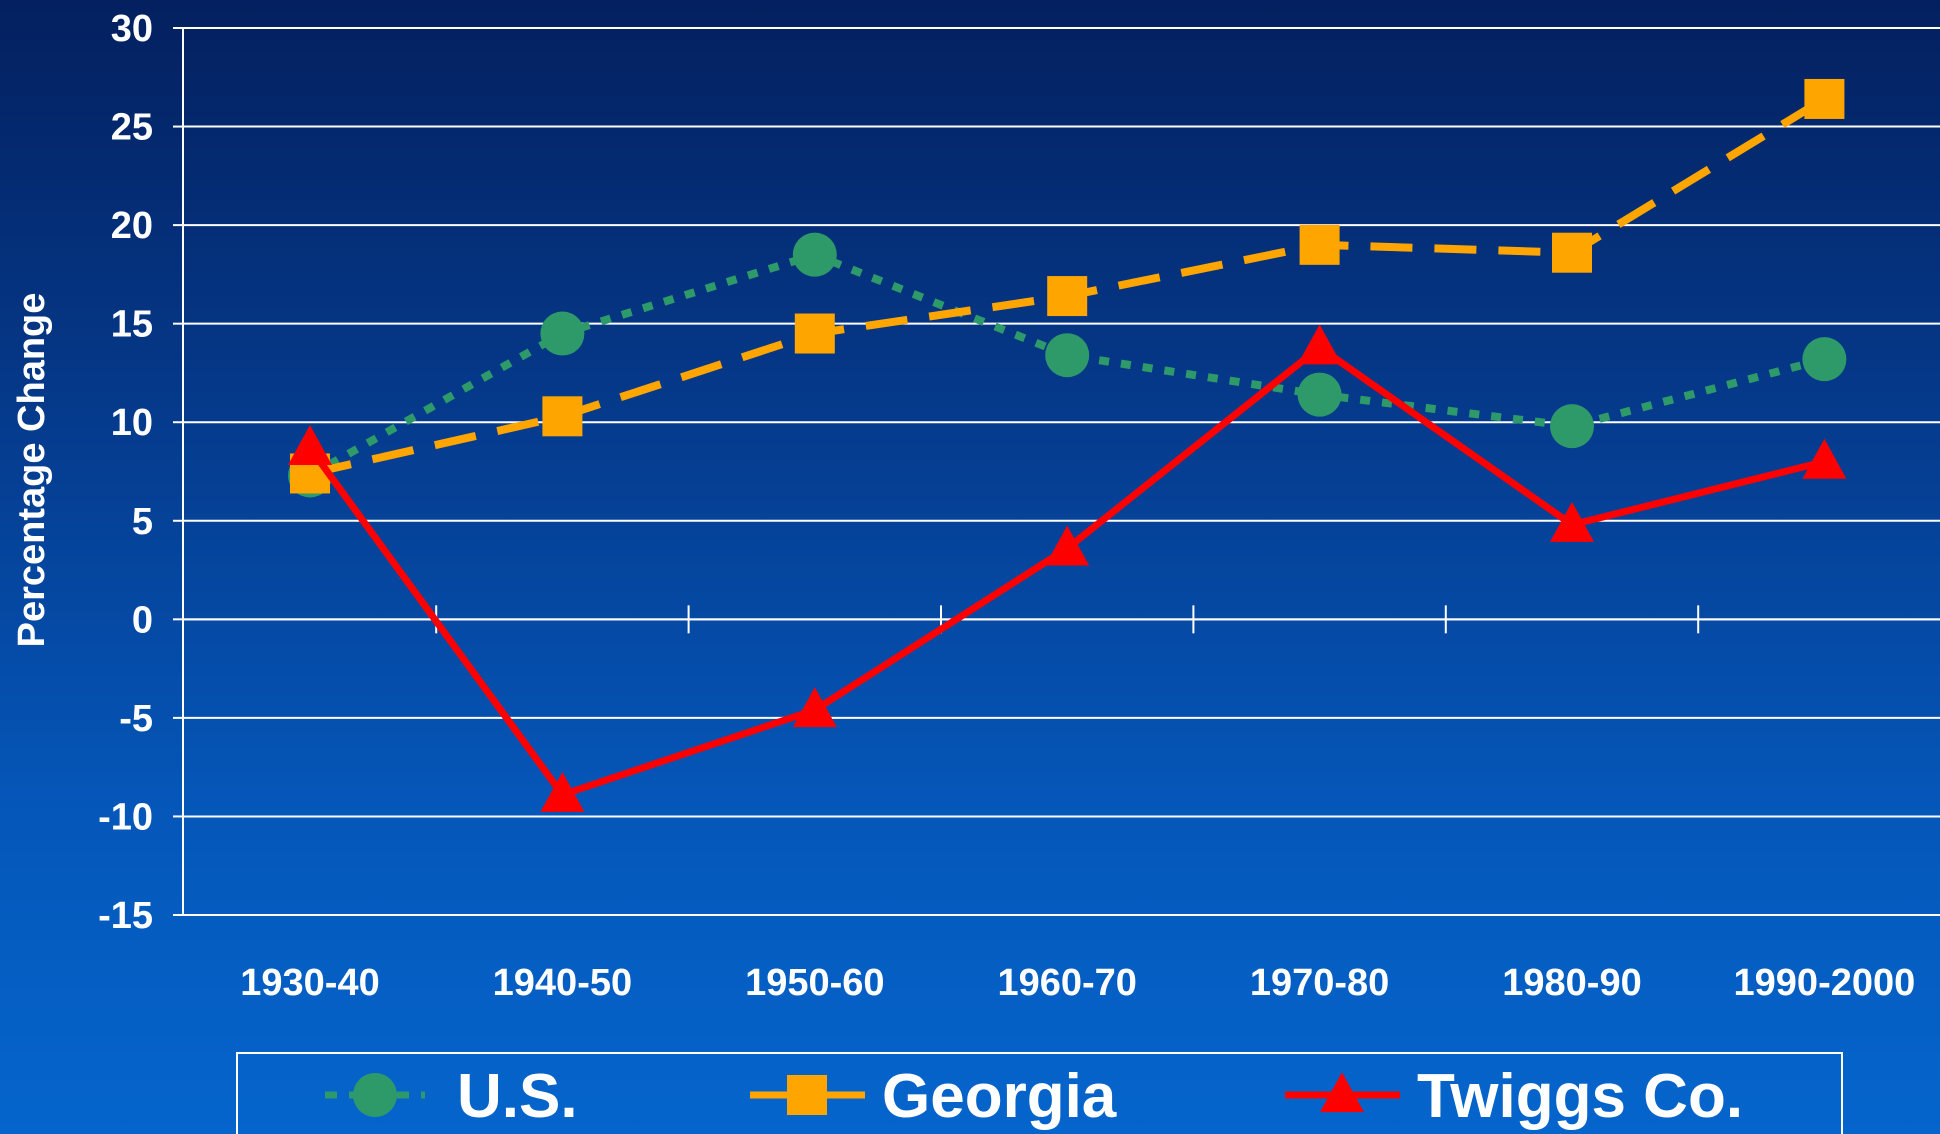 This screenshot has width=1940, height=1134. I want to click on y-tick-label: 10, so click(132, 423).